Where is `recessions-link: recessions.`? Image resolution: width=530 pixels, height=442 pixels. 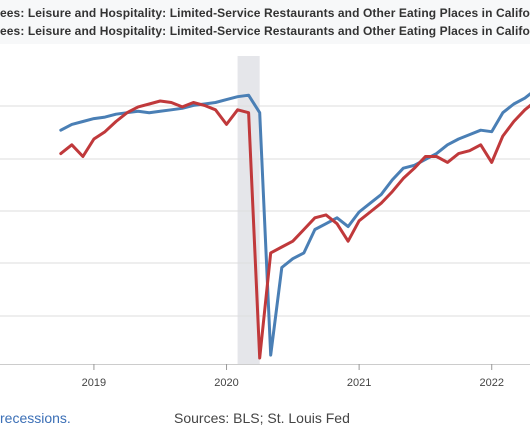
recessions-link: recessions. is located at coordinates (35, 418).